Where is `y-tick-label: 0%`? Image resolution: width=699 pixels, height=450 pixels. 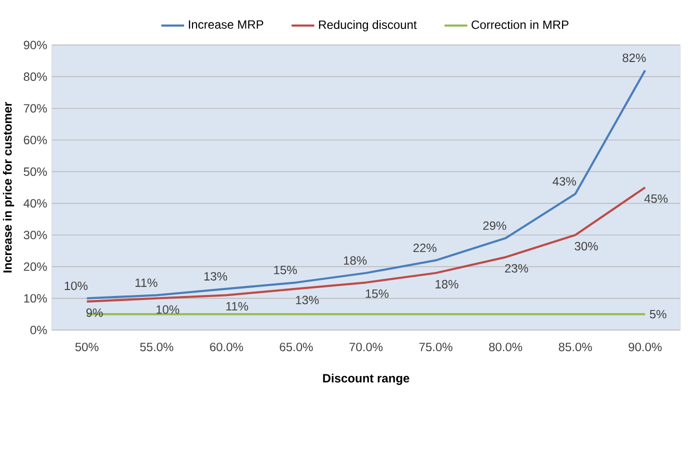
y-tick-label: 0% is located at coordinates (38, 330).